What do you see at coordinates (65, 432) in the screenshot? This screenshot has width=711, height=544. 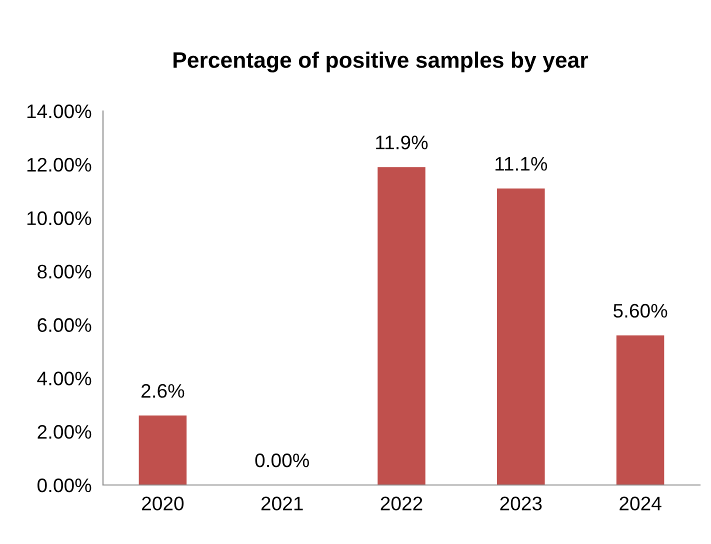 I see `y-tick-label: 2.00%` at bounding box center [65, 432].